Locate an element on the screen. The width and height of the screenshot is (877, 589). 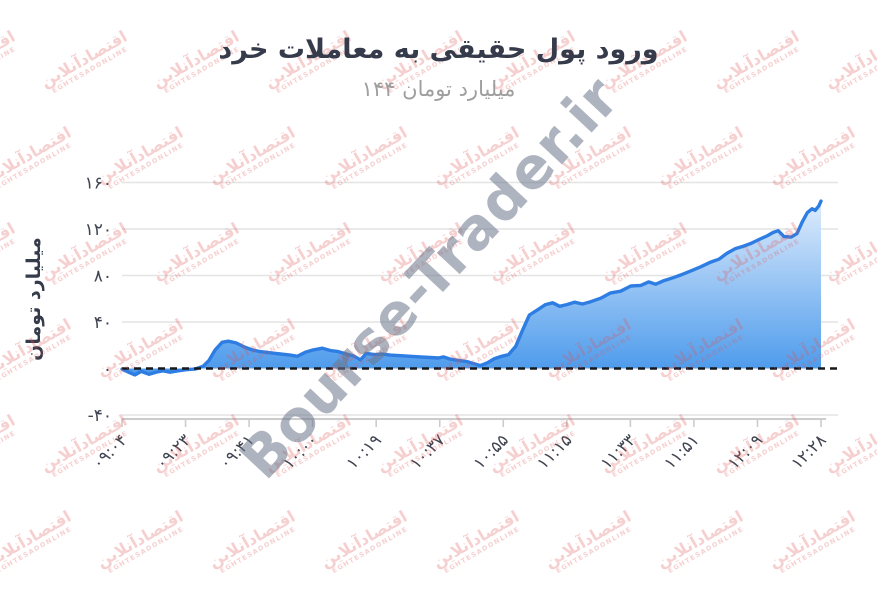
y-tick-label: ۱۲۰ is located at coordinates (98, 230).